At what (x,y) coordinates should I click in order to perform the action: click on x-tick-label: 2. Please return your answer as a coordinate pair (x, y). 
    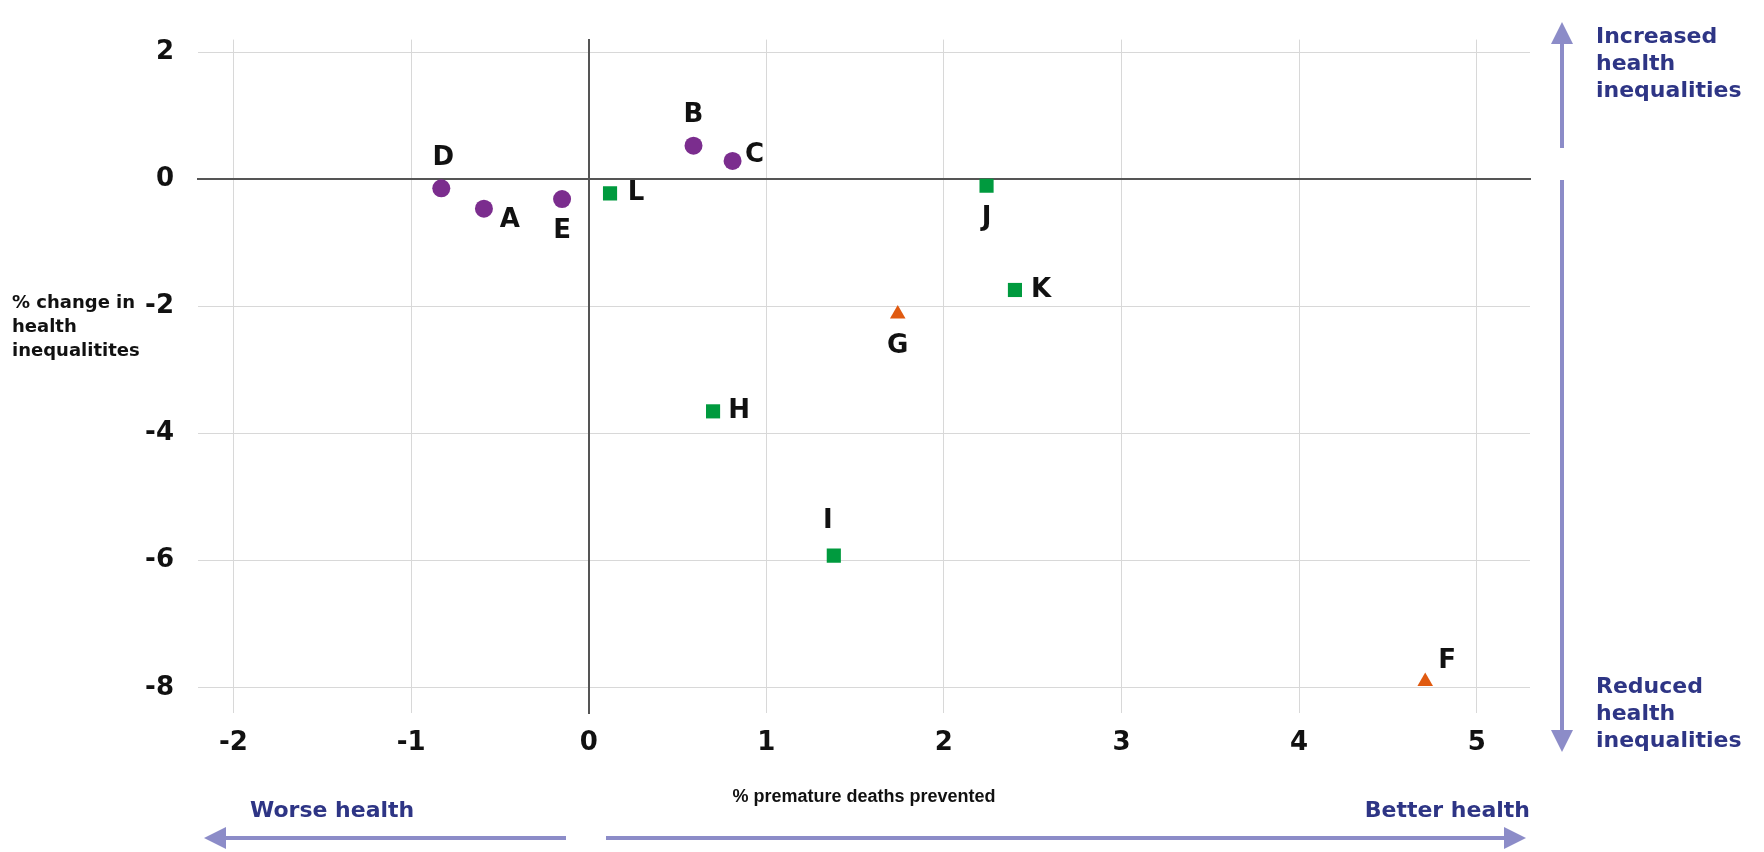
    Looking at the image, I should click on (943, 740).